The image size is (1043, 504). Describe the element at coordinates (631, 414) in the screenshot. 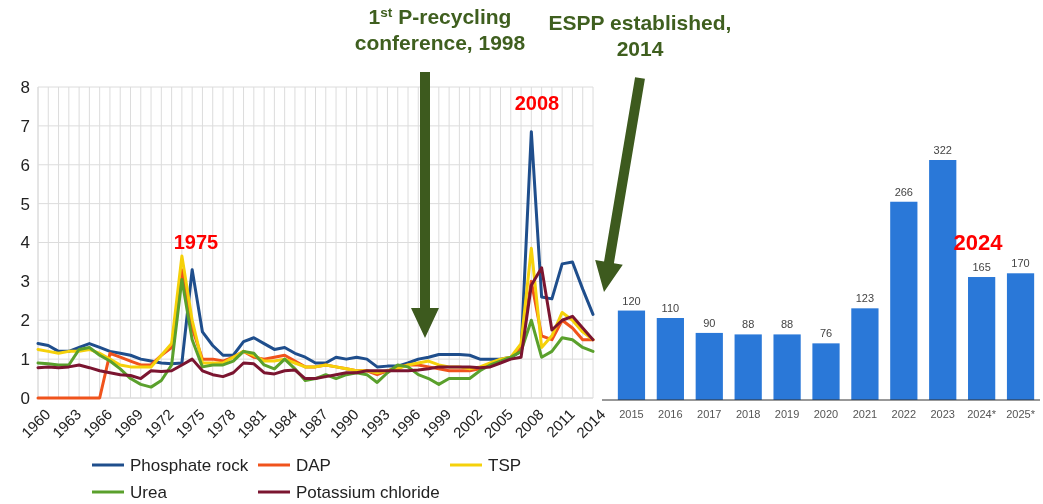

I see `x-tick-label: 2015` at that location.